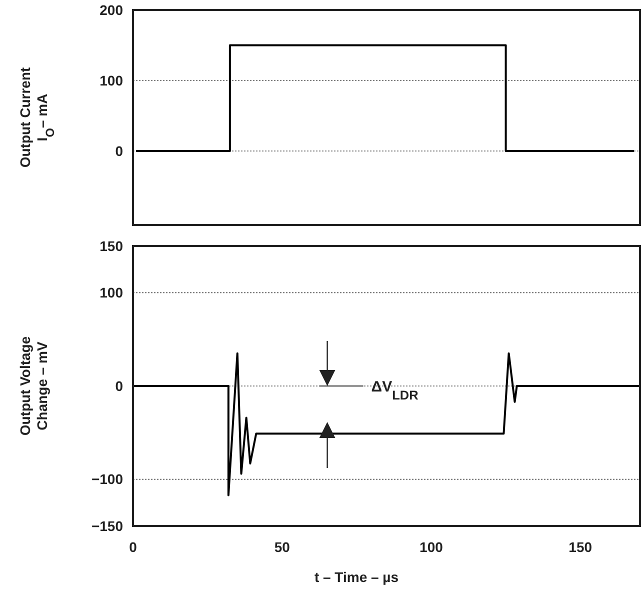 This screenshot has height=603, width=643. I want to click on x-tick-label: 0, so click(133, 547).